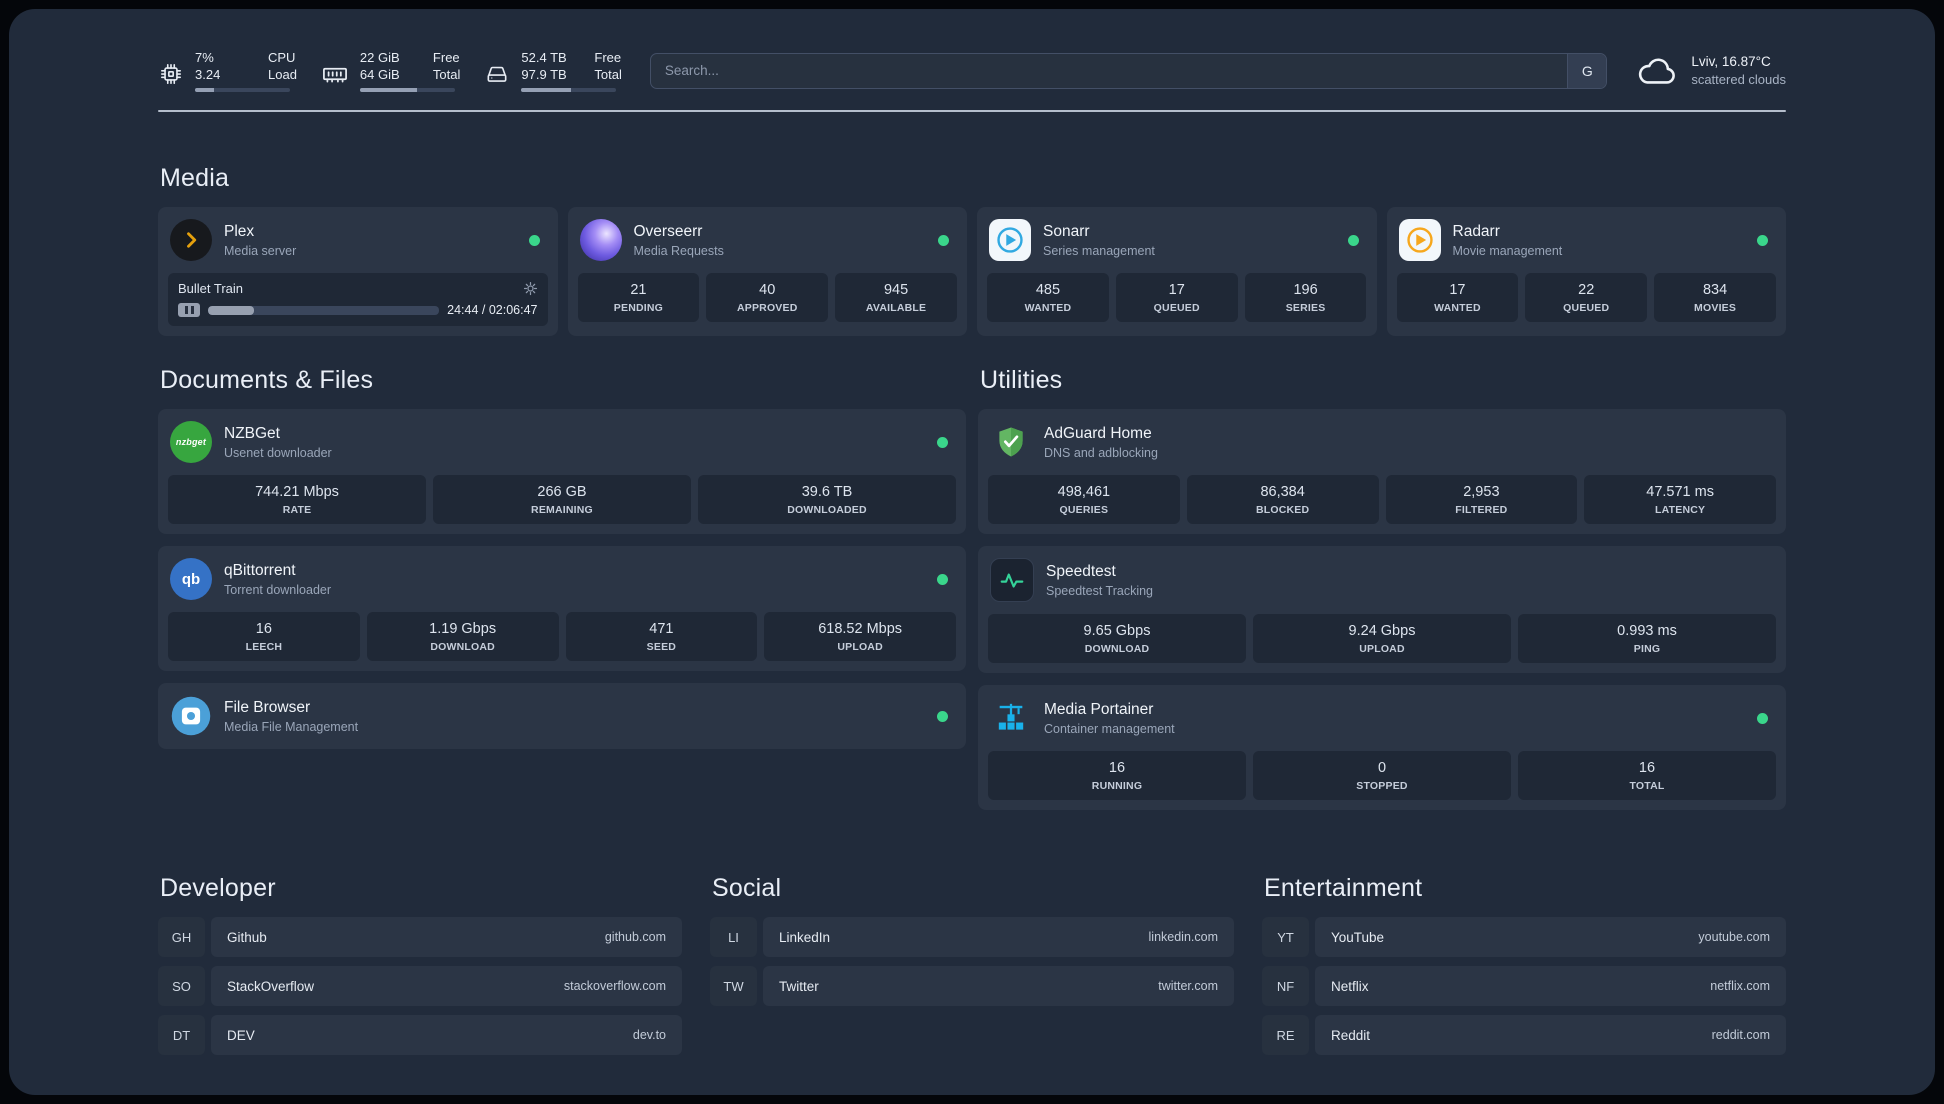 The image size is (1944, 1104). What do you see at coordinates (562, 442) in the screenshot?
I see `card-head: nzbget NZBGet Usenet downloader` at bounding box center [562, 442].